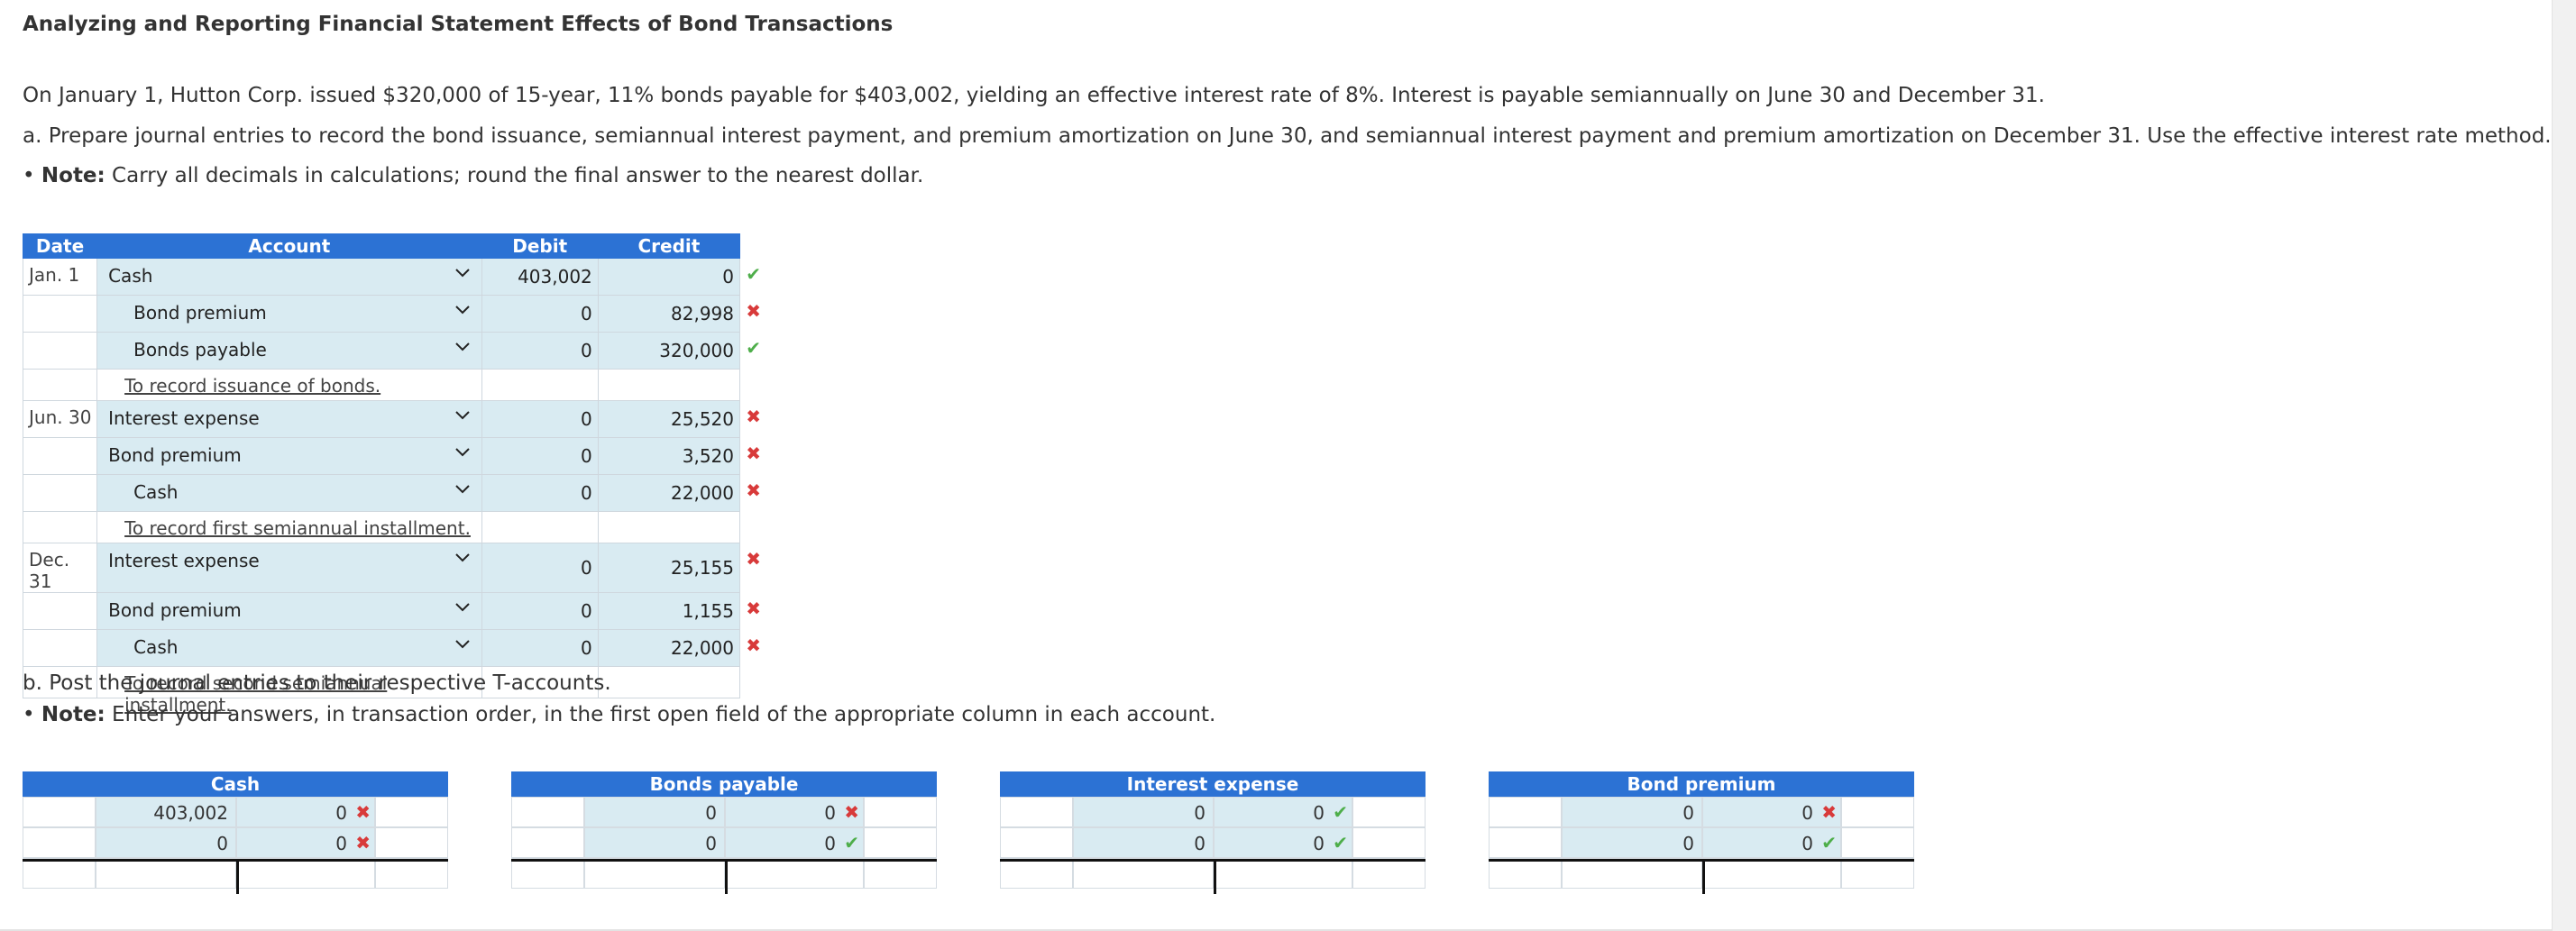 The image size is (2576, 931). I want to click on credit-input: 3,520 ✖, so click(679, 456).